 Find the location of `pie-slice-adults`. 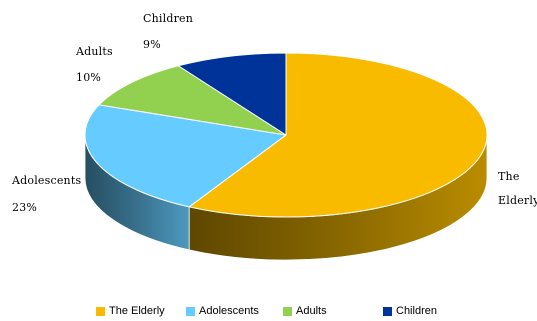

pie-slice-adults is located at coordinates (192, 100).